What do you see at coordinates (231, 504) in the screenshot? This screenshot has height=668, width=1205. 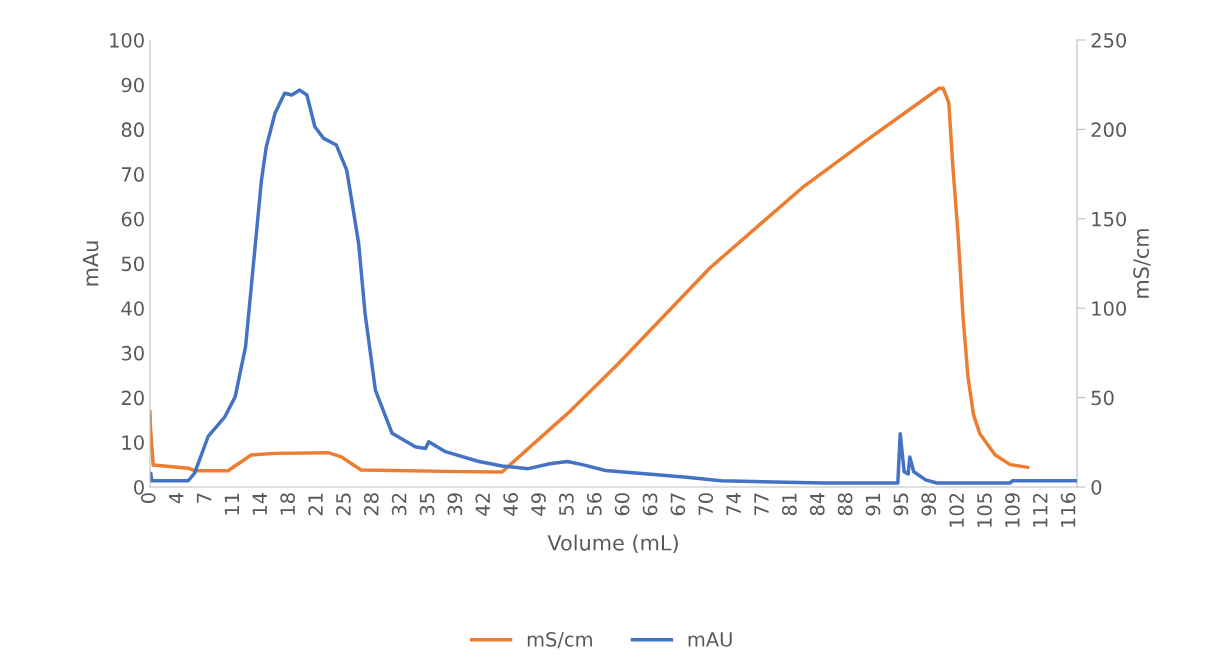 I see `x-tick-label: 11` at bounding box center [231, 504].